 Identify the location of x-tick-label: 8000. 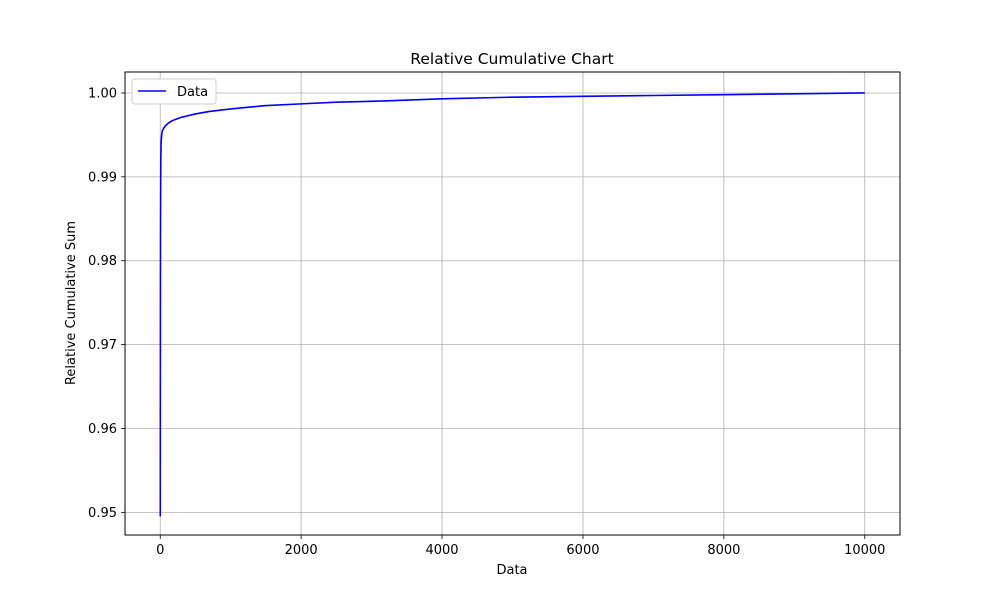
(723, 550).